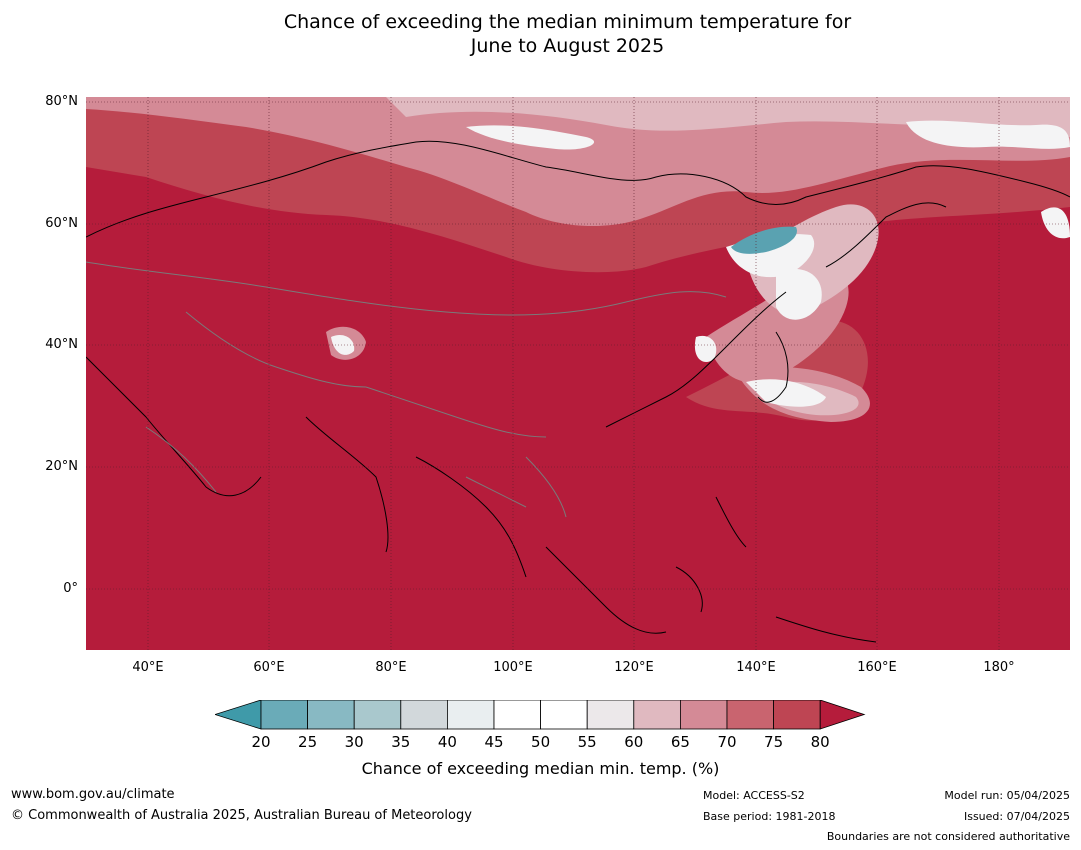 The width and height of the screenshot is (1081, 850). Describe the element at coordinates (754, 795) in the screenshot. I see `model-text: Model: ACCESS-S2` at that location.